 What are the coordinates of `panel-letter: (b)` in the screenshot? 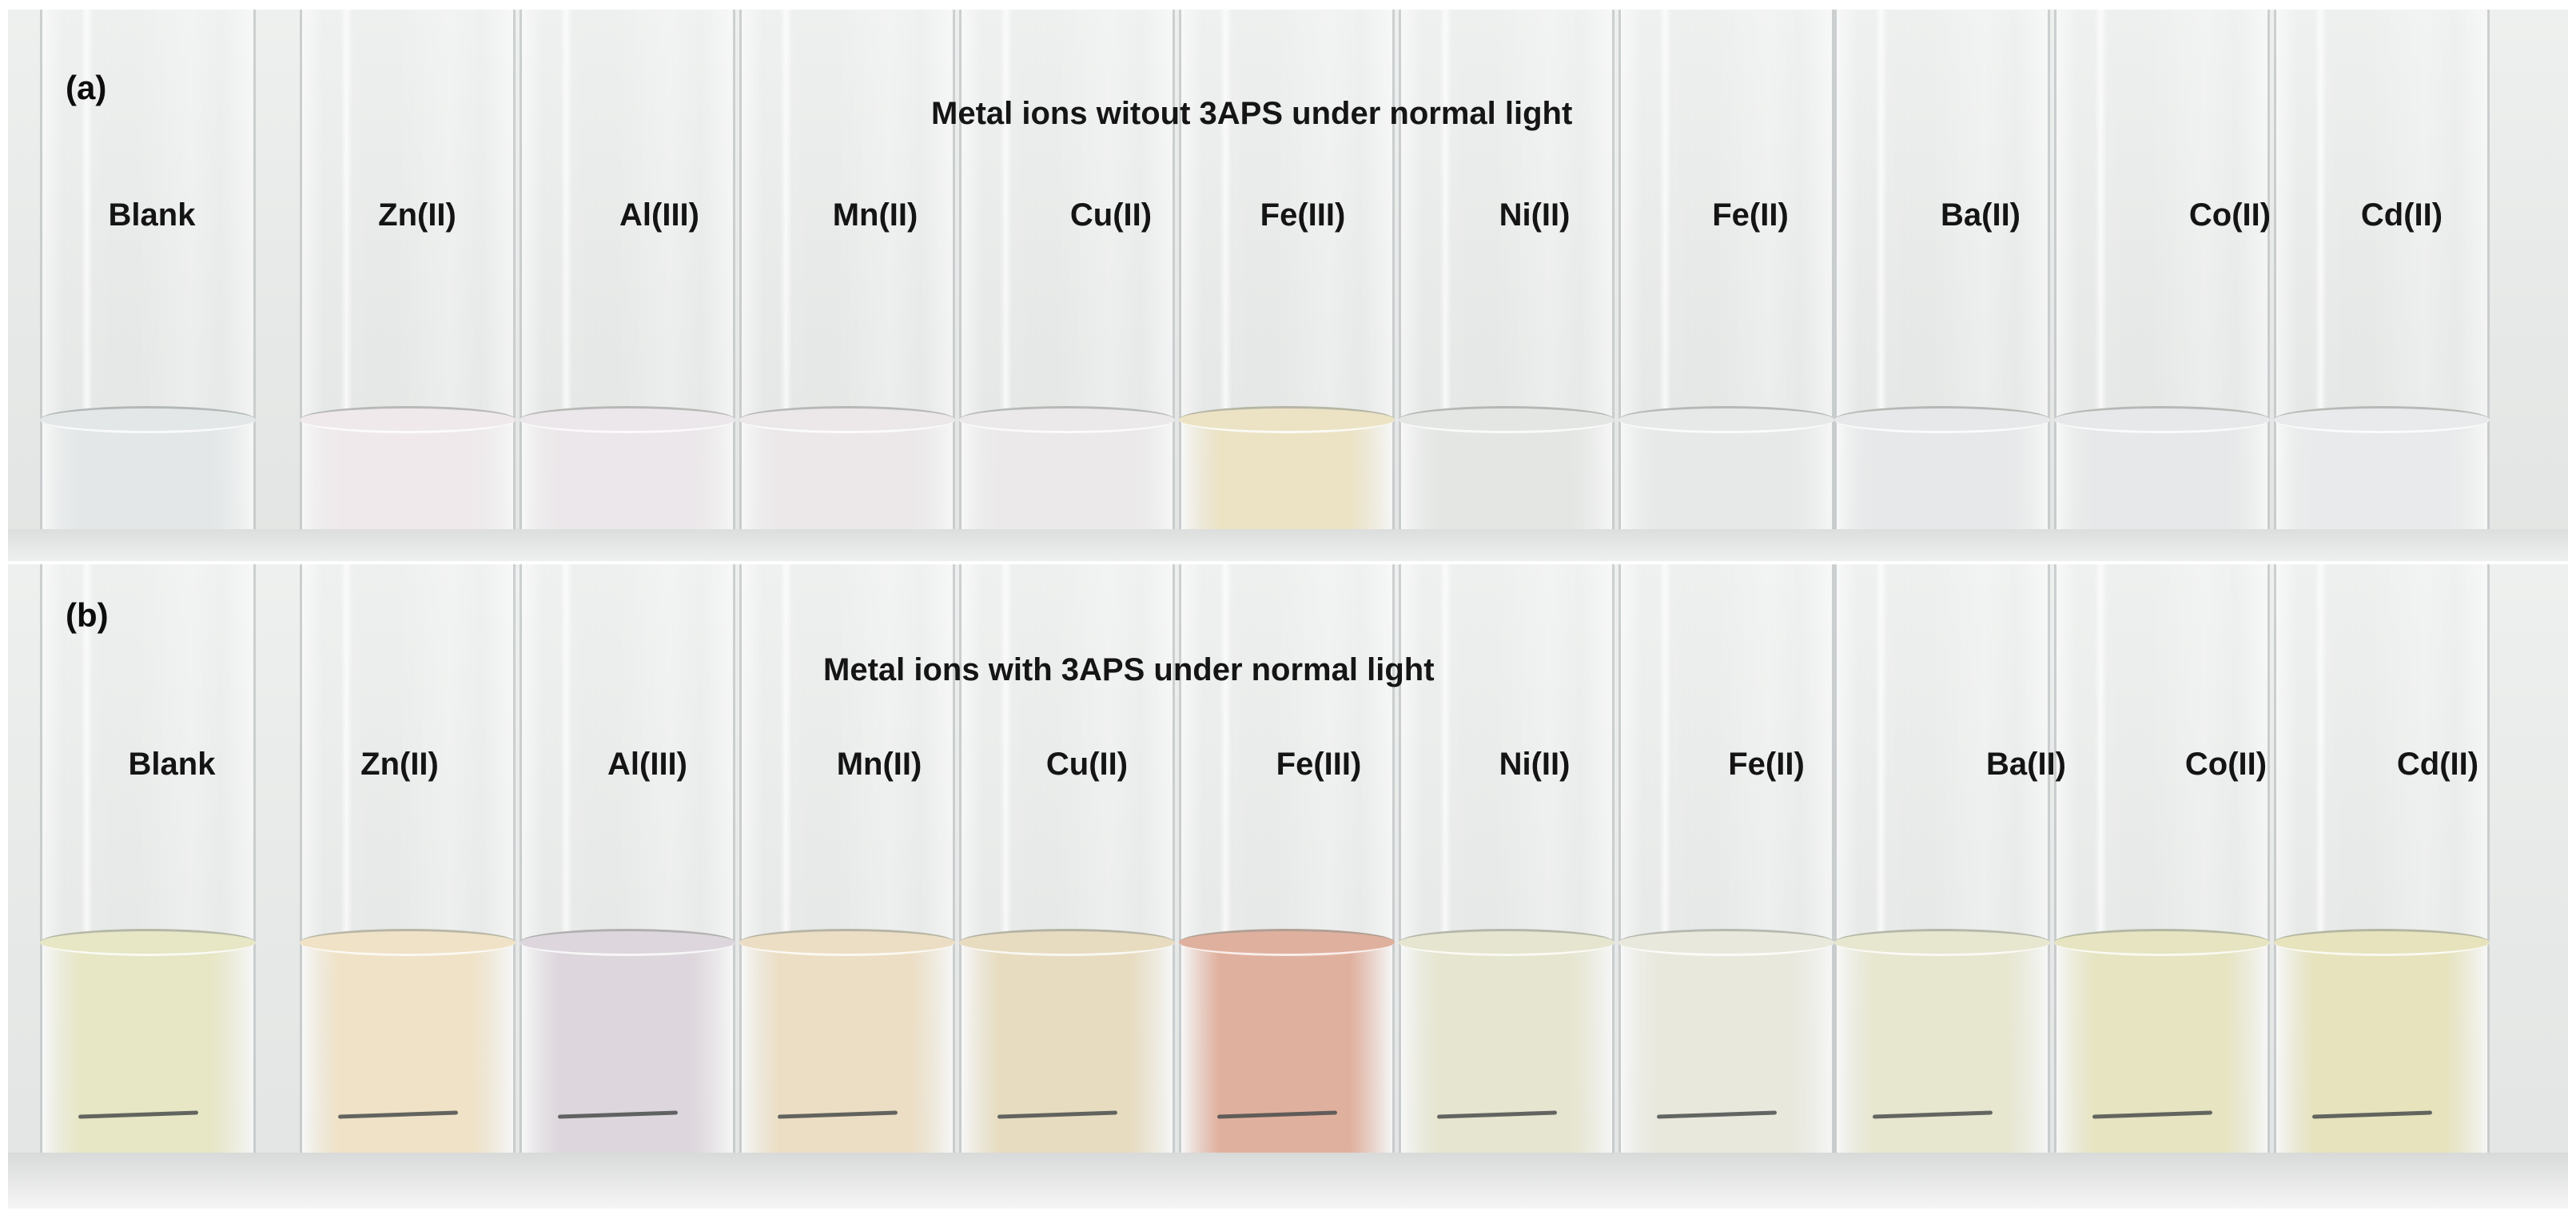 It's located at (87, 615).